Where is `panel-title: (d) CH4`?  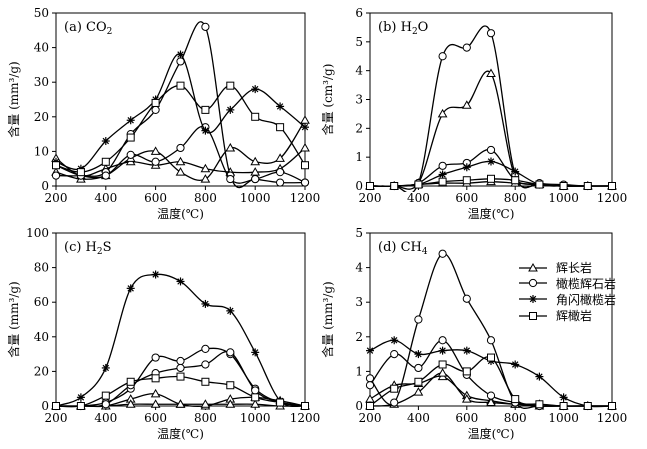
panel-title: (d) CH4 is located at coordinates (403, 248).